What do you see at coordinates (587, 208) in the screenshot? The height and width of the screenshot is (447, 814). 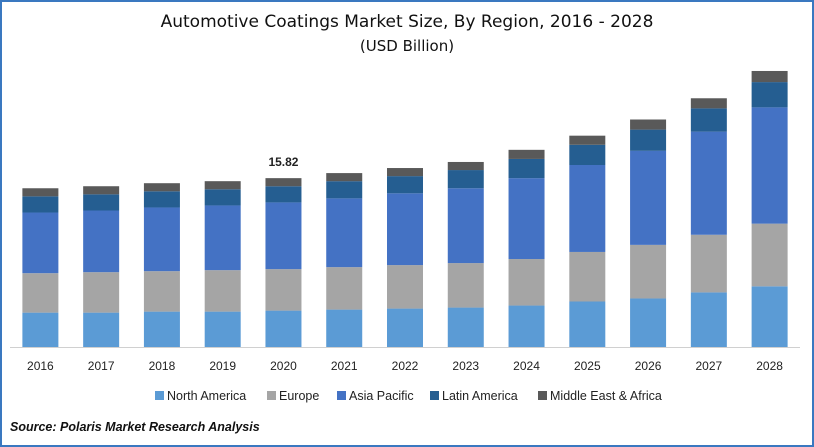 I see `bar-asia-pacific-2025` at bounding box center [587, 208].